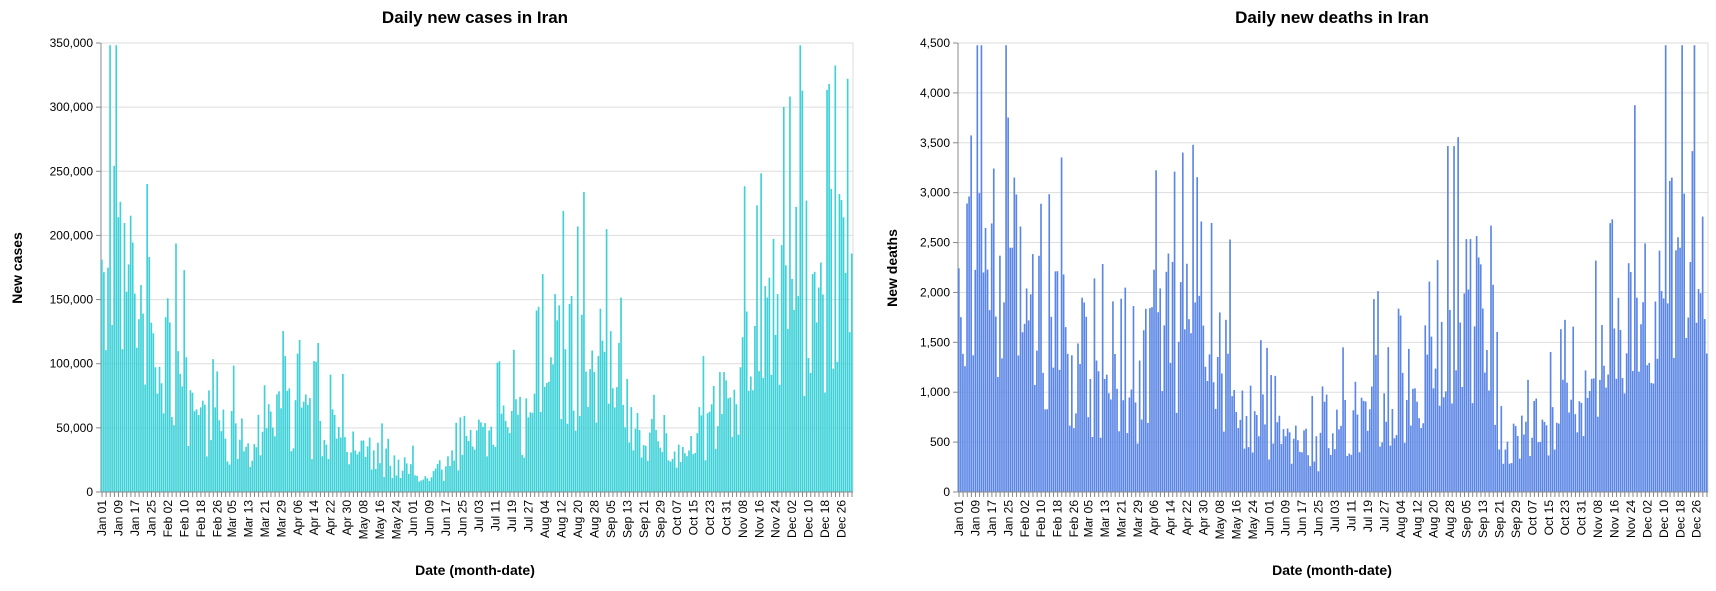 The image size is (1716, 591). Describe the element at coordinates (364, 520) in the screenshot. I see `cases-x-tick-label: May 08` at that location.